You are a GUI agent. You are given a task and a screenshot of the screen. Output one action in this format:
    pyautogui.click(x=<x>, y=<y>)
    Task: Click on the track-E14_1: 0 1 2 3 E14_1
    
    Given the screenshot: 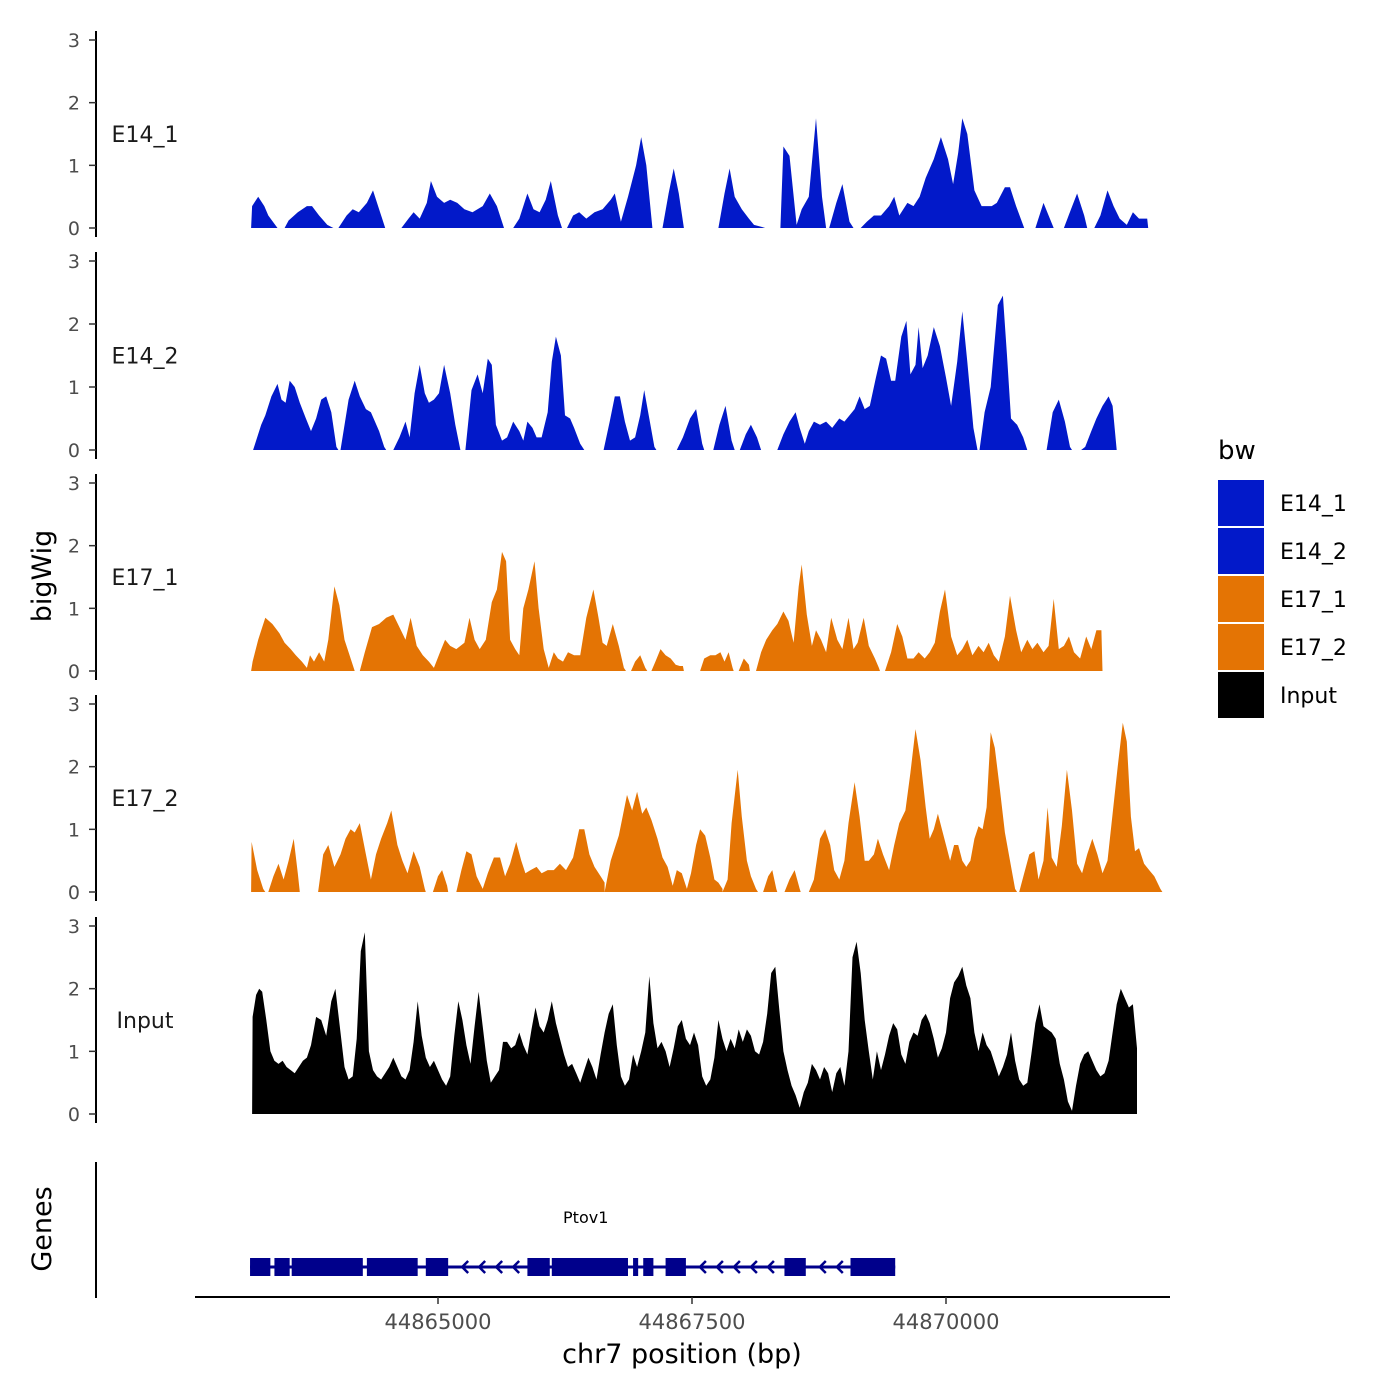 What is the action you would take?
    pyautogui.click(x=608, y=135)
    